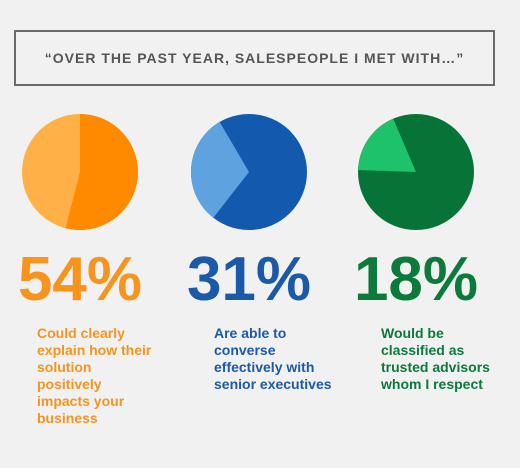  I want to click on percent-label: 54%, so click(80, 279).